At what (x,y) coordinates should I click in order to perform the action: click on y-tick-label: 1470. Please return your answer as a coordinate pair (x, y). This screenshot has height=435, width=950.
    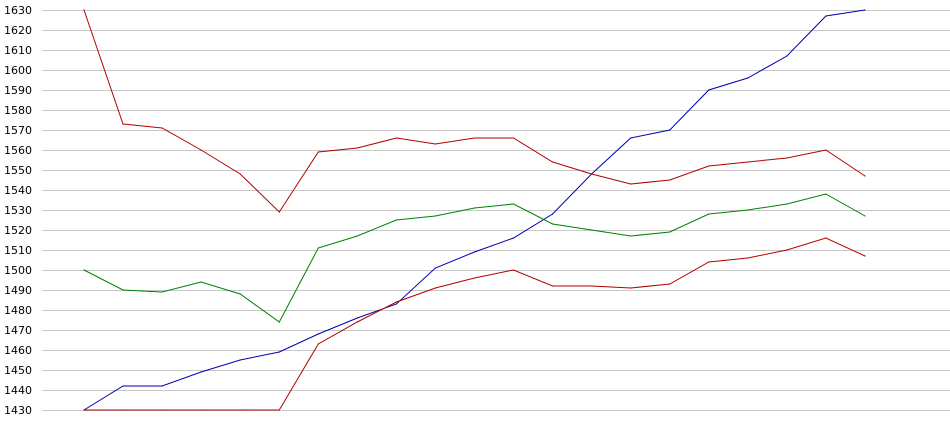
    Looking at the image, I should click on (18, 330).